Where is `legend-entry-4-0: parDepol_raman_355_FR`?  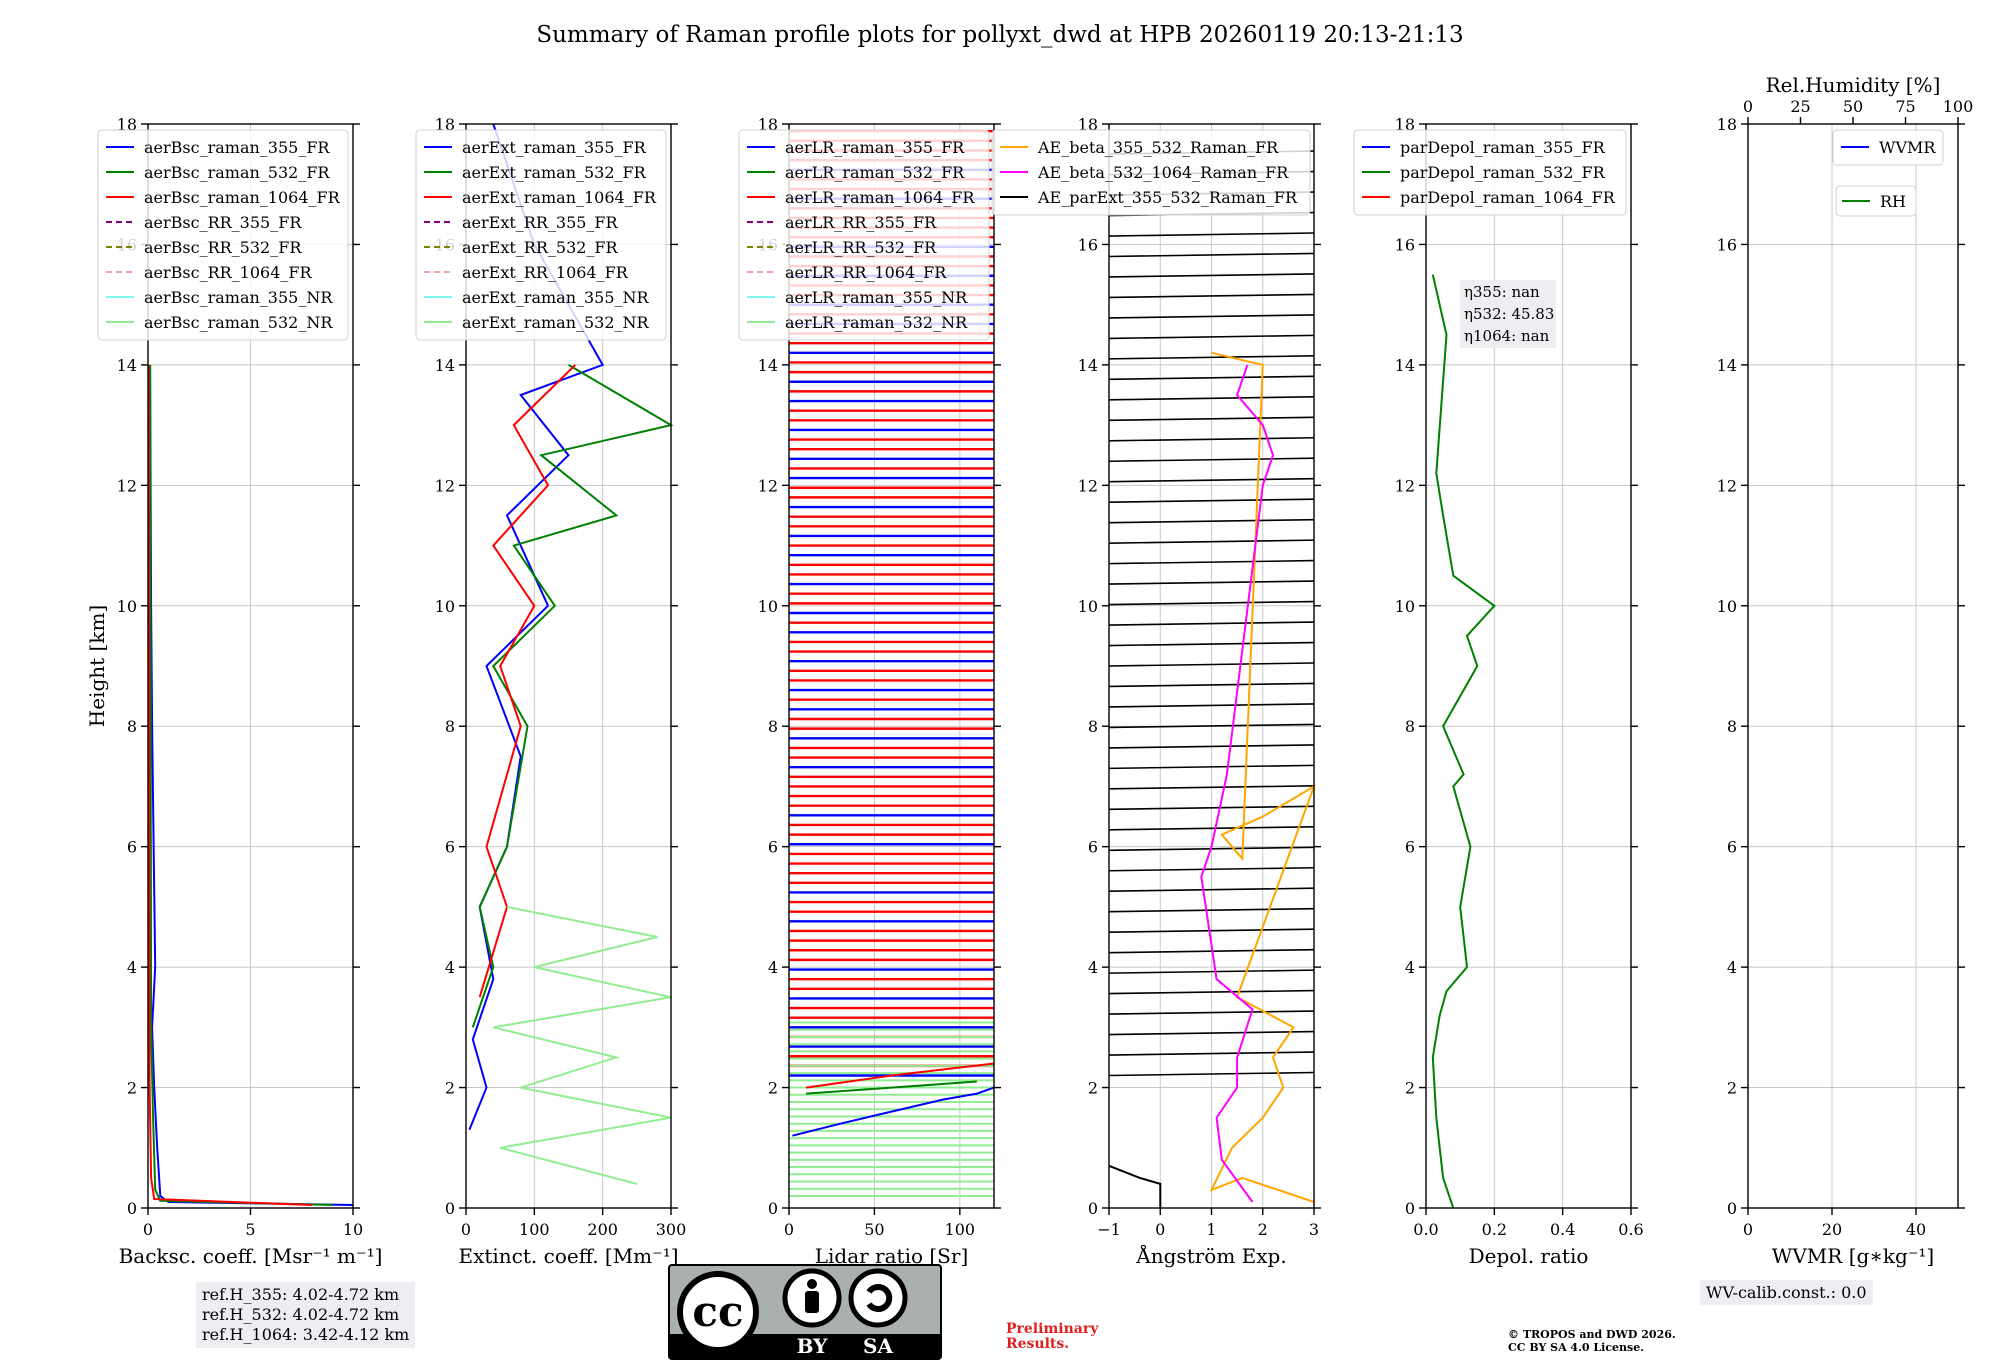 legend-entry-4-0: parDepol_raman_355_FR is located at coordinates (1503, 147).